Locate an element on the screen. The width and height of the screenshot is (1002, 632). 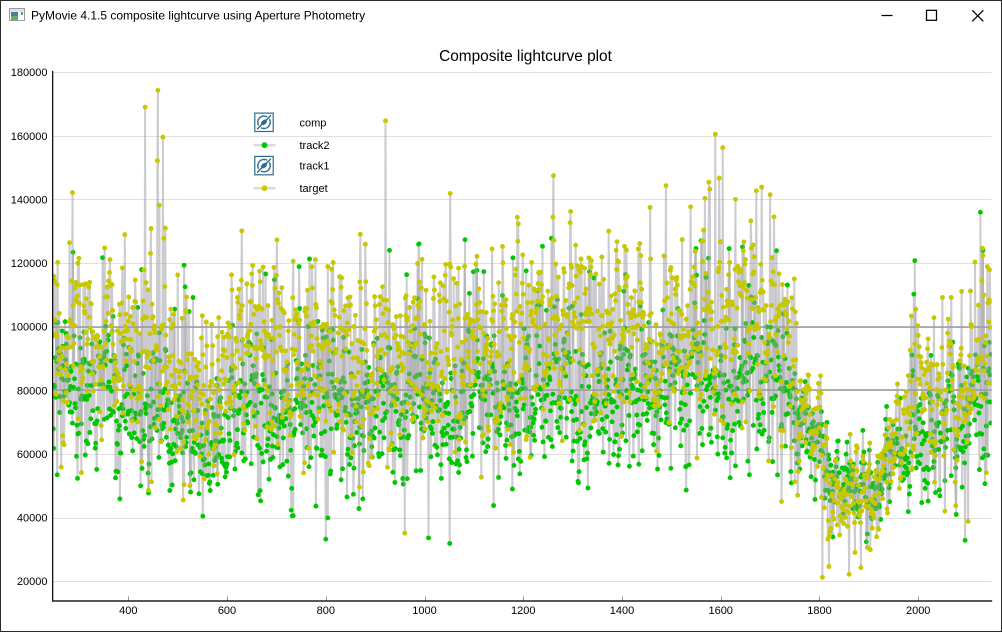
svg-text: 120000 is located at coordinates (29, 264).